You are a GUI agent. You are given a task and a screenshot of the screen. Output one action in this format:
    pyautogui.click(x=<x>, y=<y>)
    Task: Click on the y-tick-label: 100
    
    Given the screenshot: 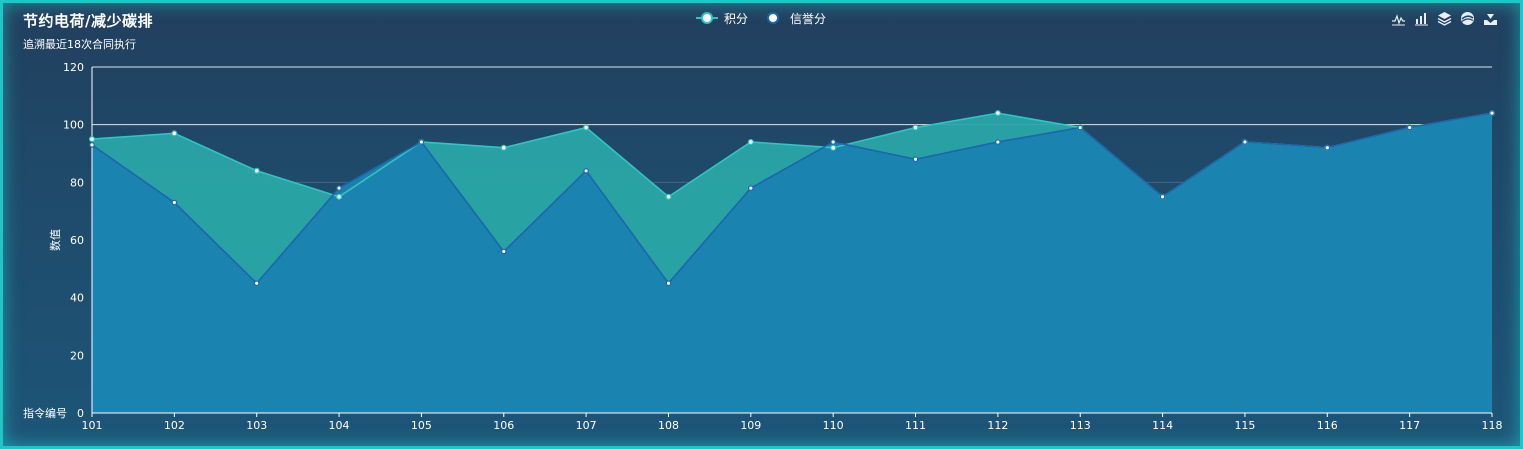 What is the action you would take?
    pyautogui.click(x=73, y=125)
    